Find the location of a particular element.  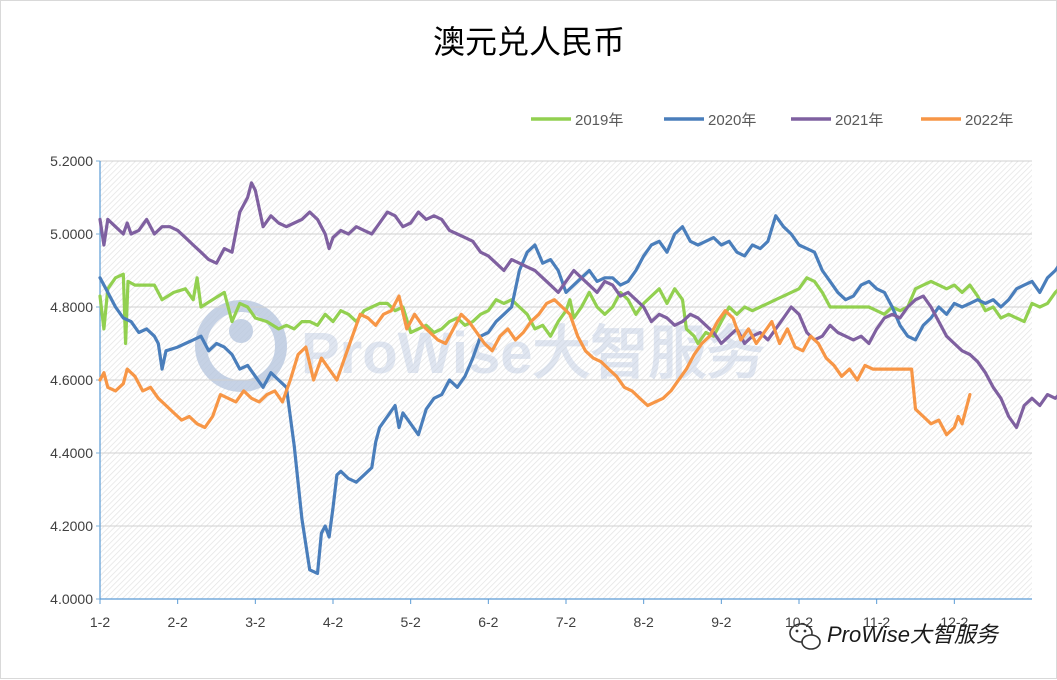

branding-text: ProWise大智服务 is located at coordinates (913, 634).